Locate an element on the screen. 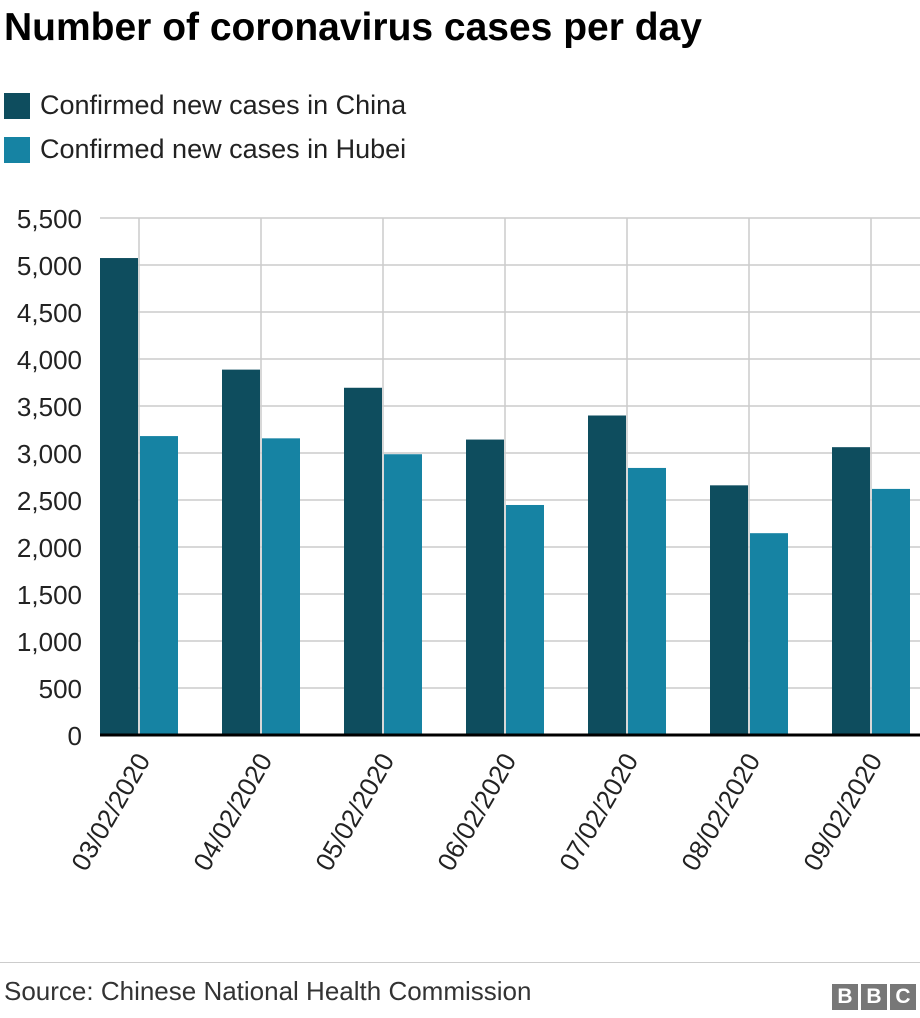 The width and height of the screenshot is (920, 1018). y-tick-label: 2,500 is located at coordinates (49, 501).